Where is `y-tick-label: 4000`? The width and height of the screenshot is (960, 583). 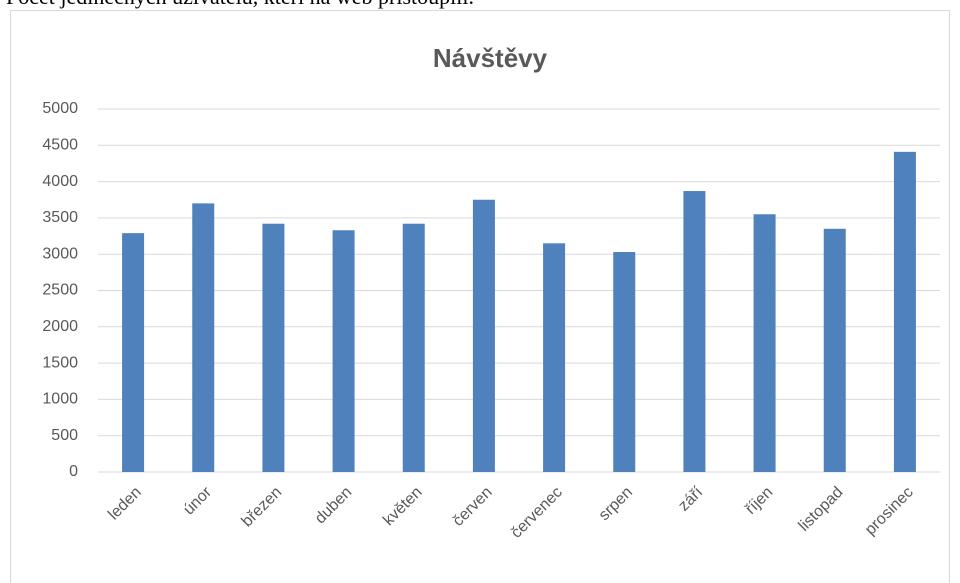
y-tick-label: 4000 is located at coordinates (60, 181).